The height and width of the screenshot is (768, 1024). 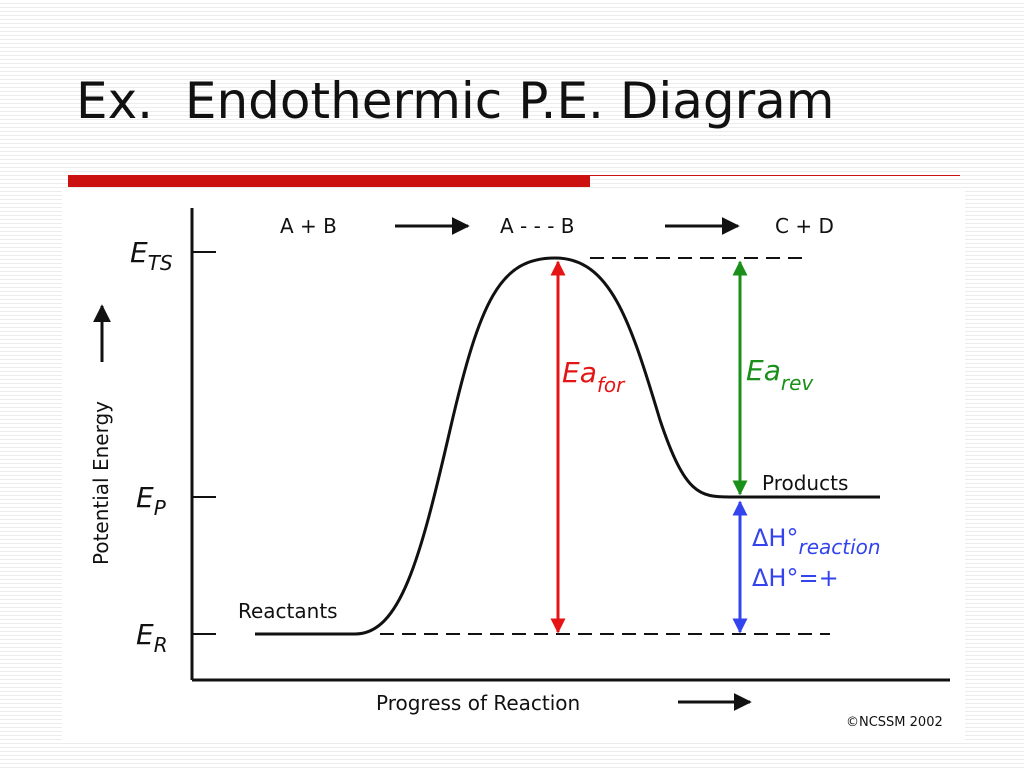 I want to click on products-label: Products, so click(x=805, y=483).